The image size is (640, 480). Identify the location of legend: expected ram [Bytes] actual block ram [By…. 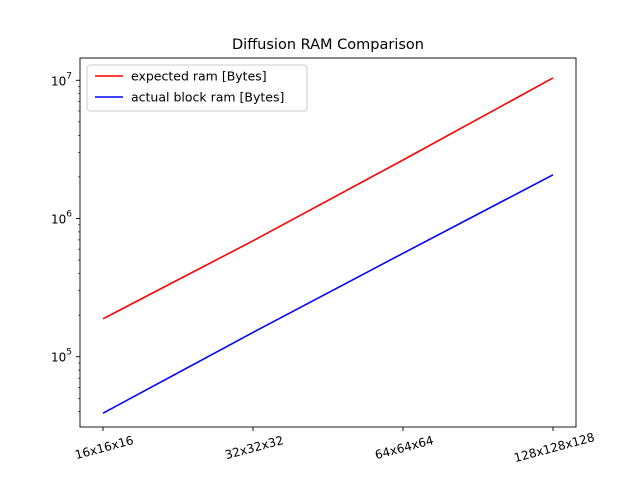
(197, 88).